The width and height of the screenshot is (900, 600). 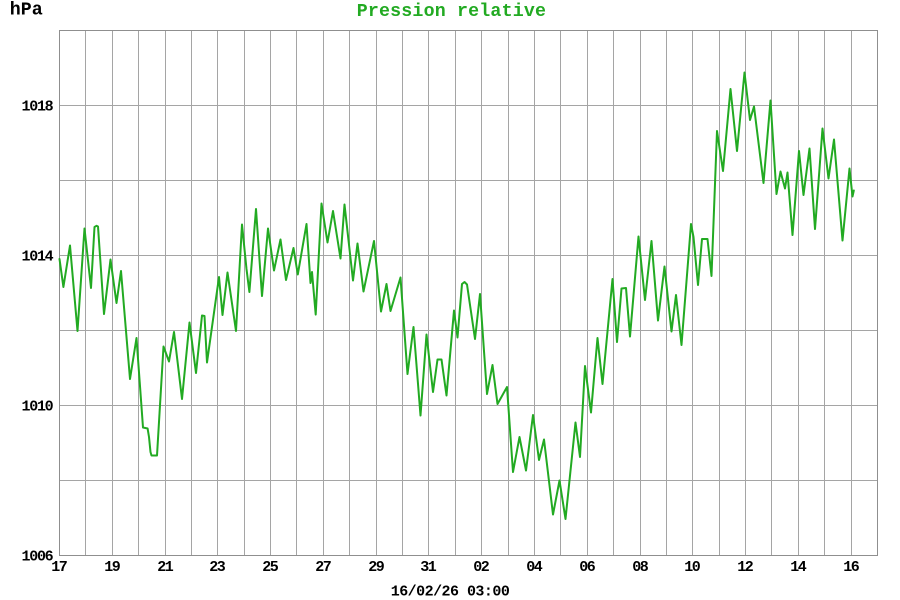 What do you see at coordinates (38, 406) in the screenshot?
I see `svg-text: 1010` at bounding box center [38, 406].